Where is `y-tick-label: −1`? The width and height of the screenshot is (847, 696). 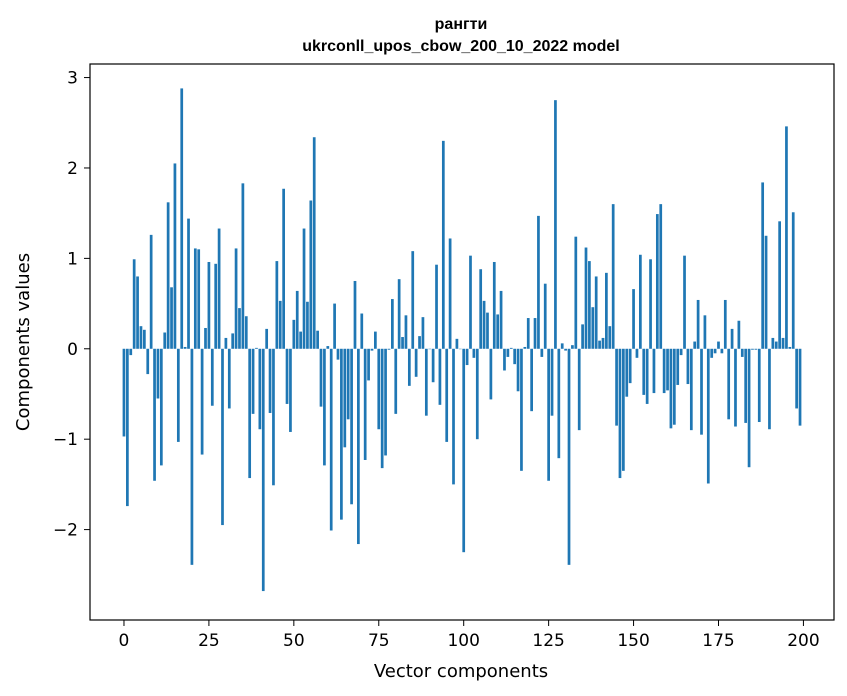
y-tick-label: −1 is located at coordinates (65, 440).